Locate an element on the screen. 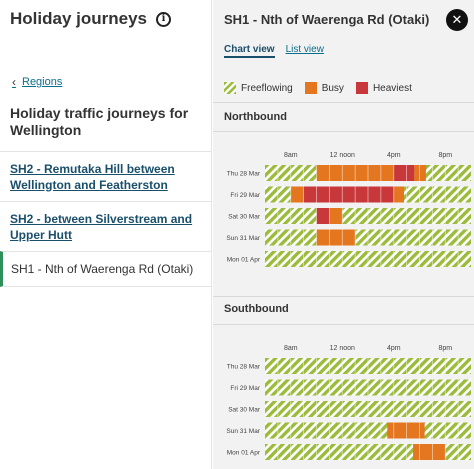  legend-label: Freeflowing is located at coordinates (267, 88).